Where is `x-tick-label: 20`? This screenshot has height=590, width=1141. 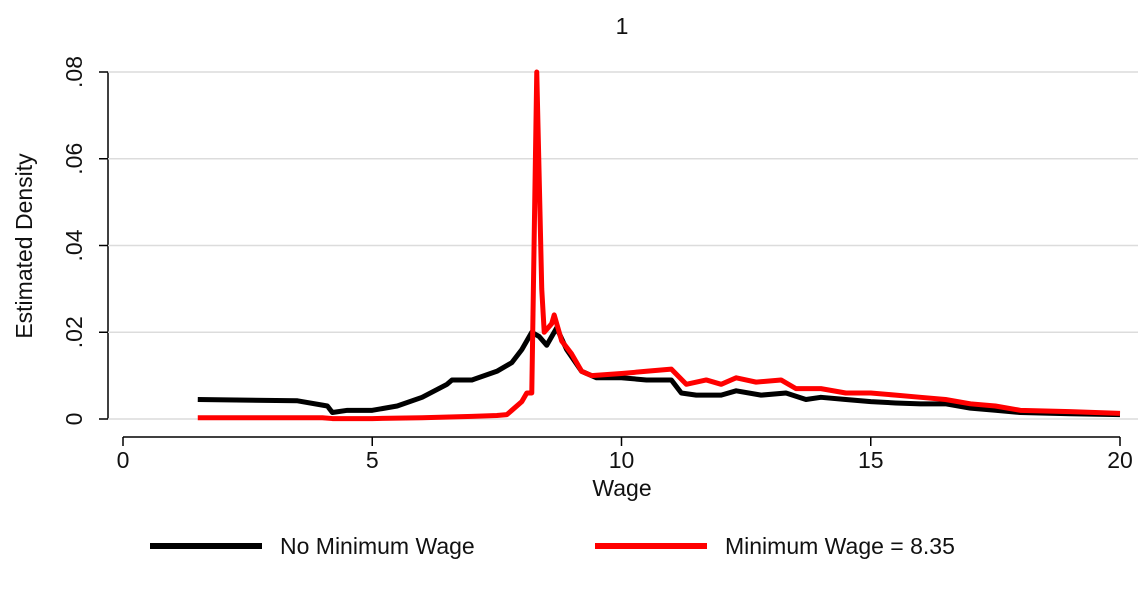 x-tick-label: 20 is located at coordinates (1120, 460).